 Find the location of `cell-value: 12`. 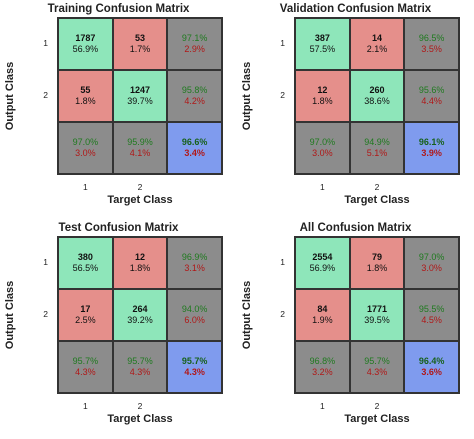

cell-value: 12 is located at coordinates (322, 90).